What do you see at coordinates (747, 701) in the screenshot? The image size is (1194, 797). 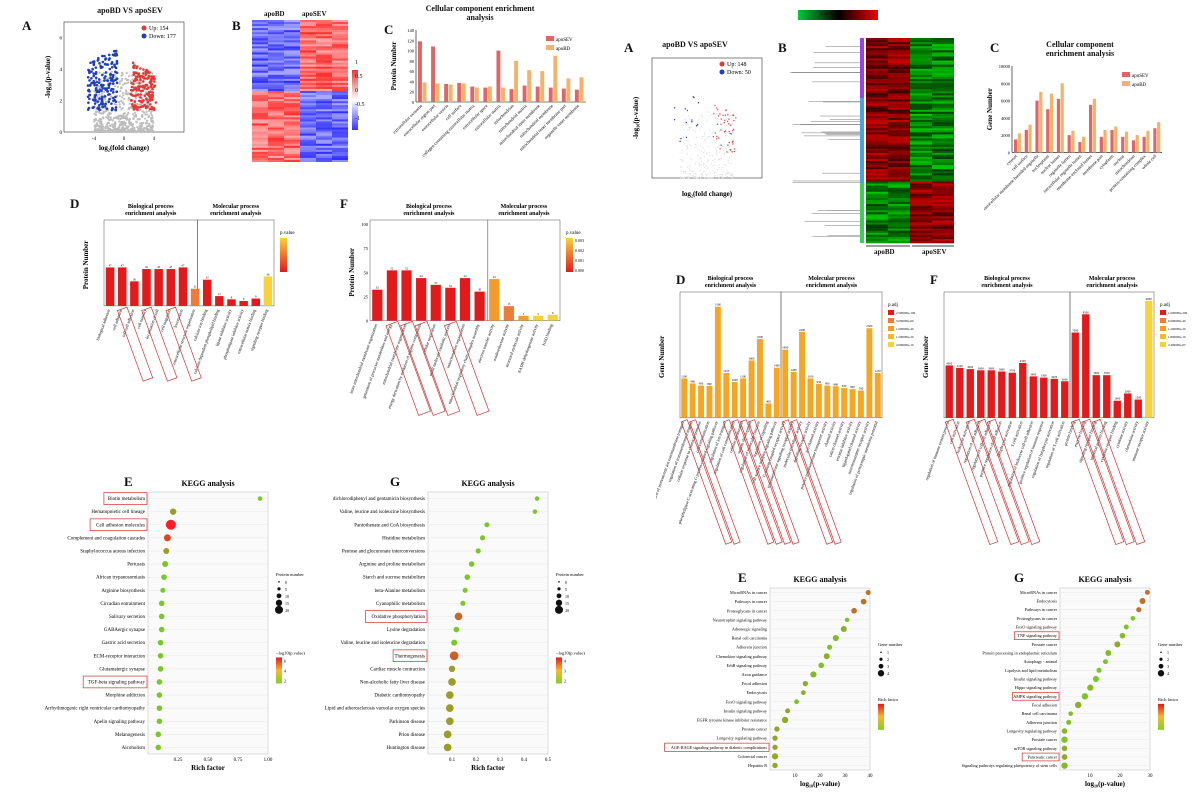 I see `pathway-label: FoxO signaling pathway` at bounding box center [747, 701].